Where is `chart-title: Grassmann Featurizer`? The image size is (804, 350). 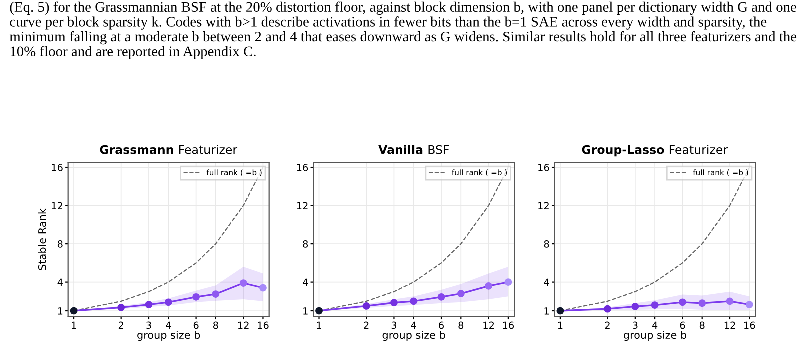
chart-title: Grassmann Featurizer is located at coordinates (169, 149).